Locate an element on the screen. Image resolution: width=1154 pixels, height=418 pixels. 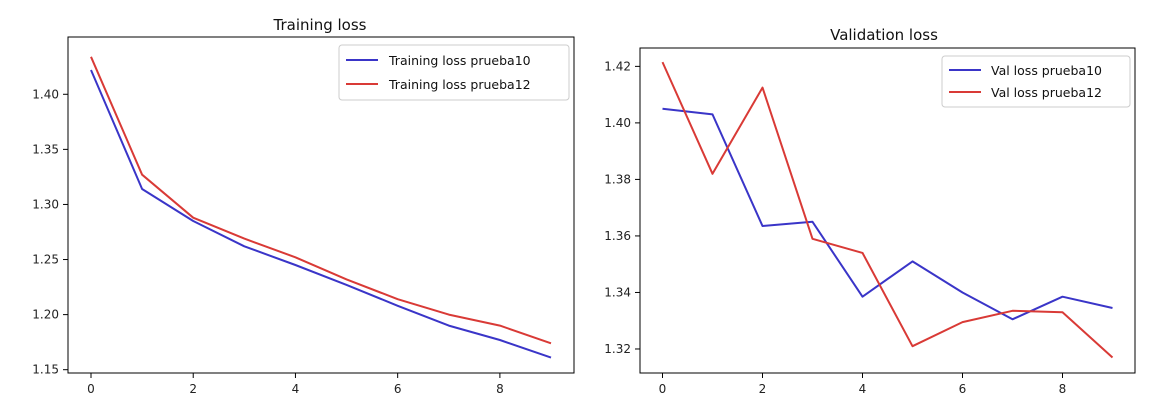
y-tick-label: 1.42 is located at coordinates (617, 66).